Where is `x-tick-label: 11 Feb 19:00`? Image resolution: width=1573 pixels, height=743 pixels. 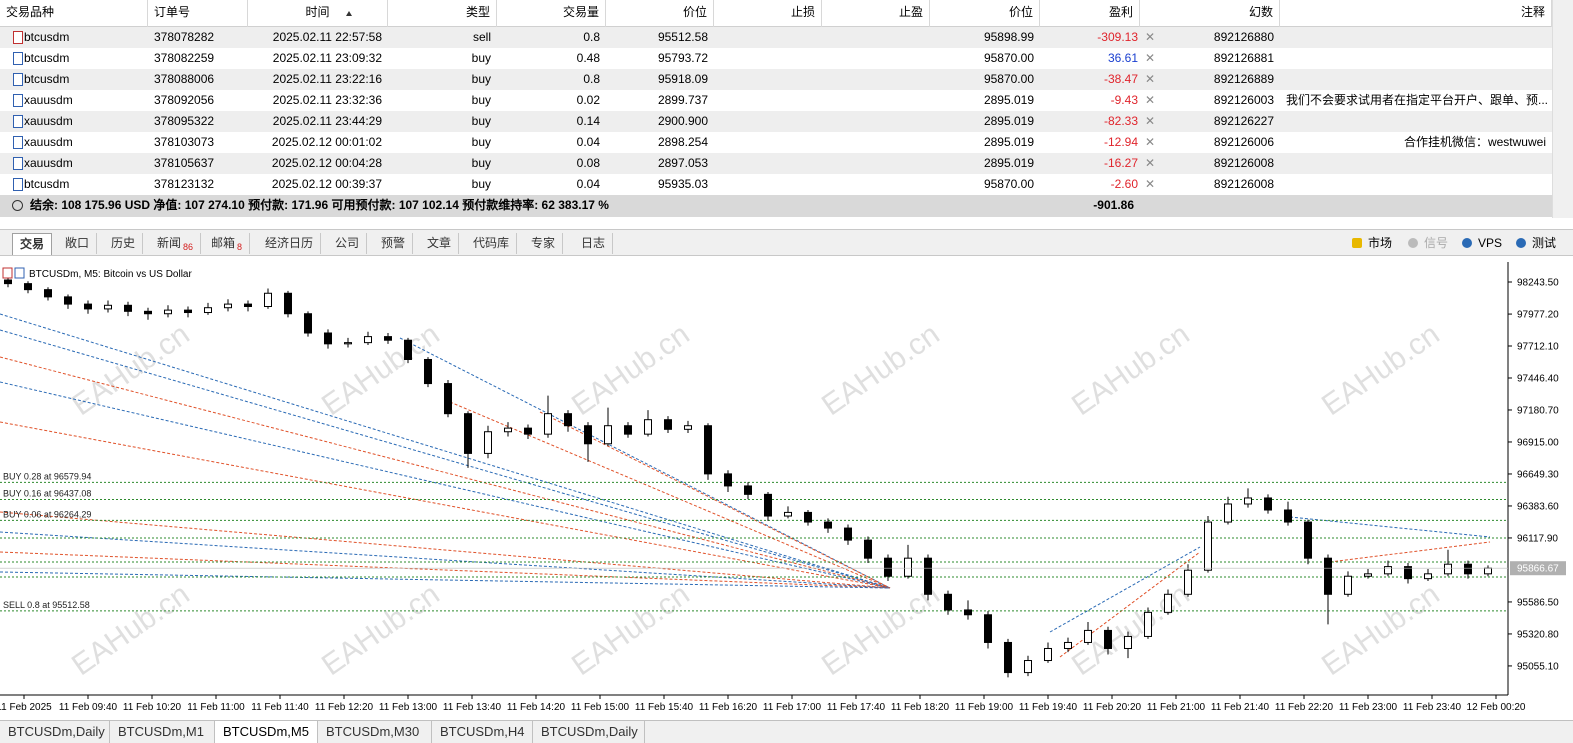 x-tick-label: 11 Feb 19:00 is located at coordinates (984, 707).